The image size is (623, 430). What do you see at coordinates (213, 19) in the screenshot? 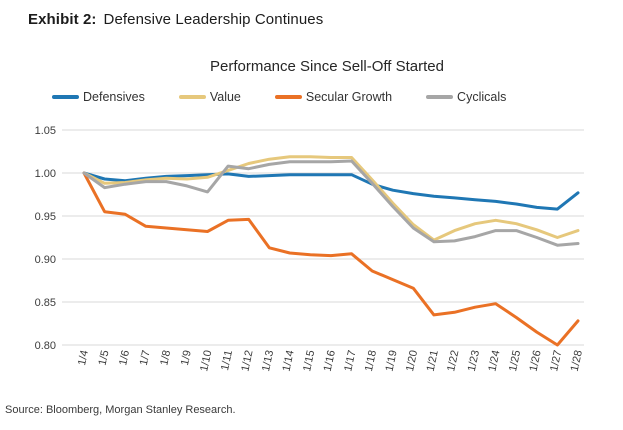
I see `exhibit-header-title: Defensive Leadership Continues` at bounding box center [213, 19].